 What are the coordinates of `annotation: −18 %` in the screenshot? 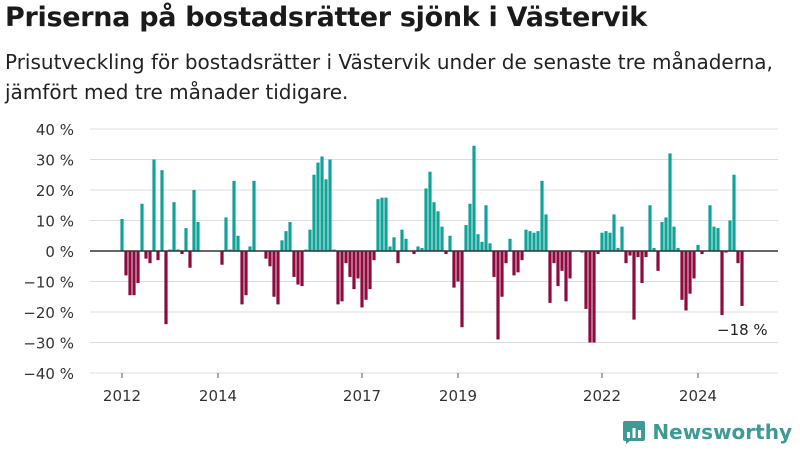 It's located at (742, 330).